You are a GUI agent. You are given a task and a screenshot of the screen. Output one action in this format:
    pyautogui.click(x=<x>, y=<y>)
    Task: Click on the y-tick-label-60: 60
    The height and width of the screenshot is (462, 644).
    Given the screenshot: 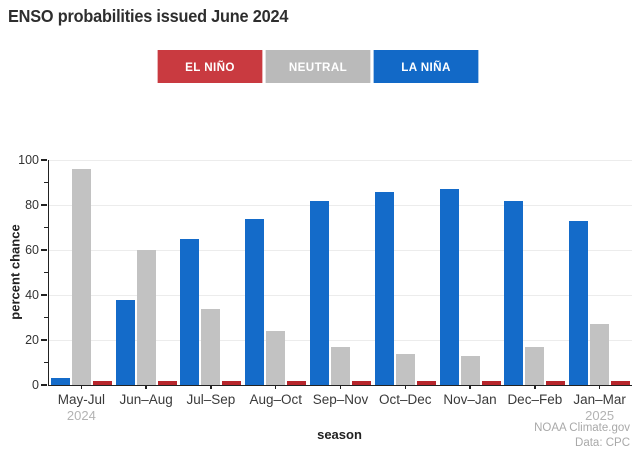 What is the action you would take?
    pyautogui.click(x=32, y=250)
    